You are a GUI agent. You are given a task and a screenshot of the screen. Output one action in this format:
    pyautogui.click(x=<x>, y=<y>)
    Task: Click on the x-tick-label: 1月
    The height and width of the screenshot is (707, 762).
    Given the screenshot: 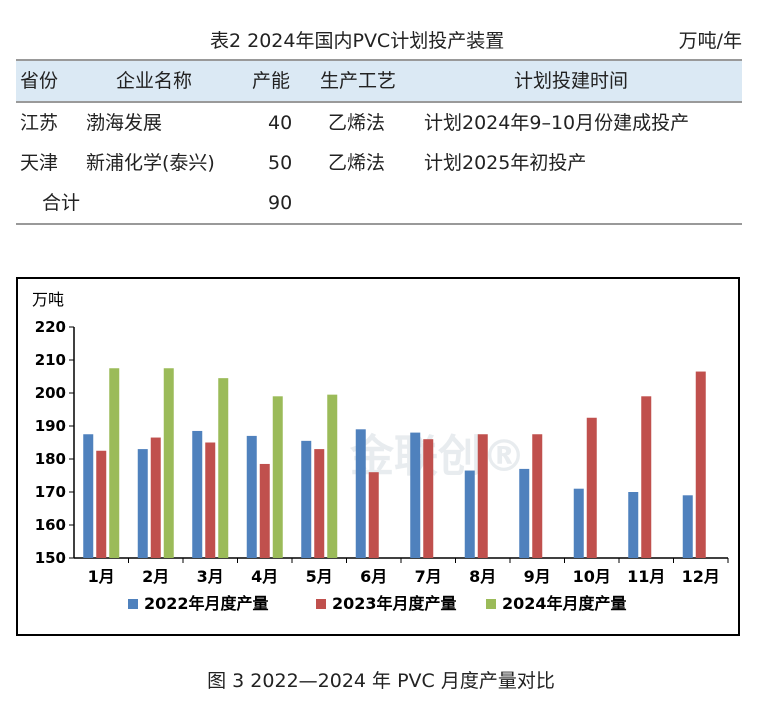 What is the action you would take?
    pyautogui.click(x=101, y=576)
    